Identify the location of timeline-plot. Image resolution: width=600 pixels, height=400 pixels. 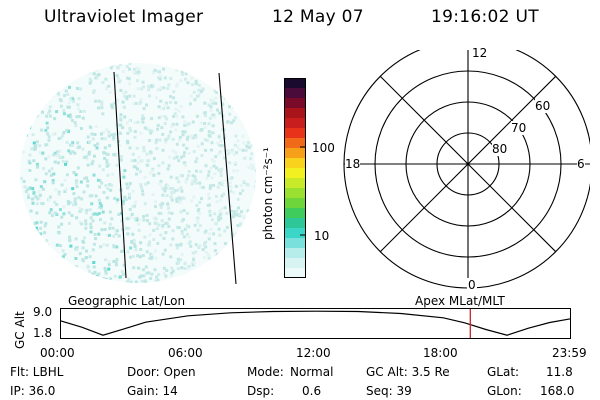
(315, 323).